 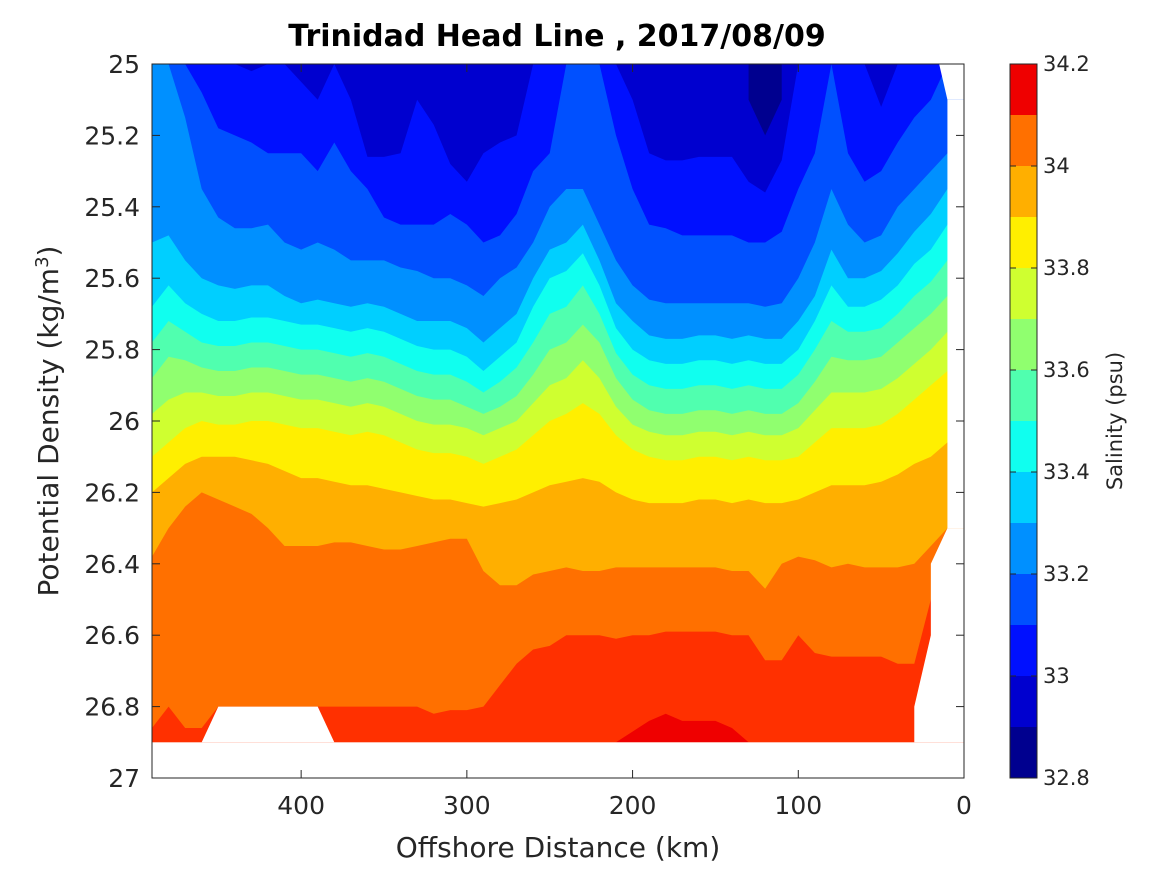 What do you see at coordinates (112, 635) in the screenshot?
I see `y-tick-label: 26.6` at bounding box center [112, 635].